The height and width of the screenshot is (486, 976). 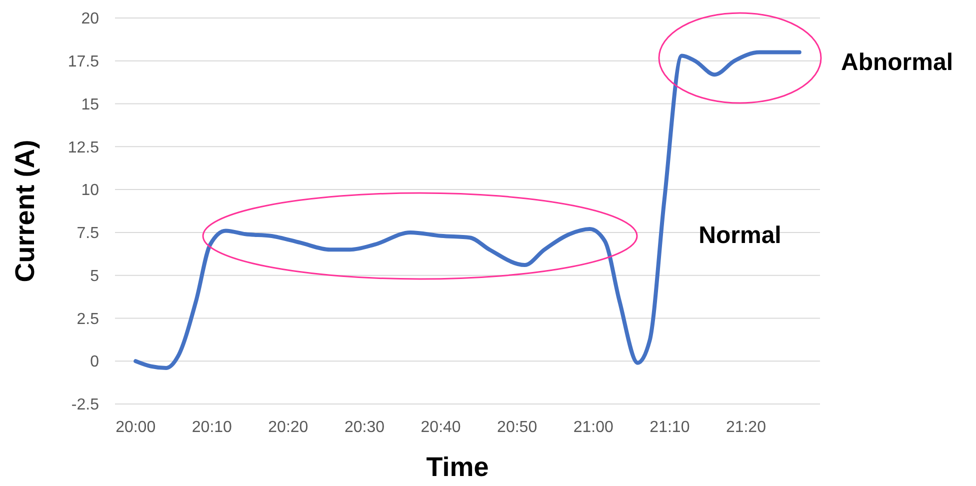 What do you see at coordinates (364, 427) in the screenshot?
I see `x-tick-label: 20:30` at bounding box center [364, 427].